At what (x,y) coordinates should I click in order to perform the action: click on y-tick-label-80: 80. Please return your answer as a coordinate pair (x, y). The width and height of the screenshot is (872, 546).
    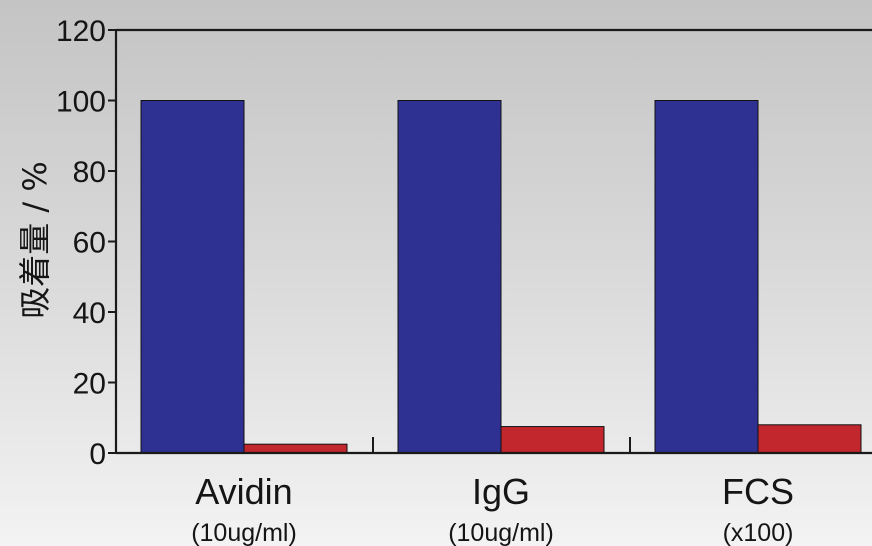
    Looking at the image, I should click on (89, 172).